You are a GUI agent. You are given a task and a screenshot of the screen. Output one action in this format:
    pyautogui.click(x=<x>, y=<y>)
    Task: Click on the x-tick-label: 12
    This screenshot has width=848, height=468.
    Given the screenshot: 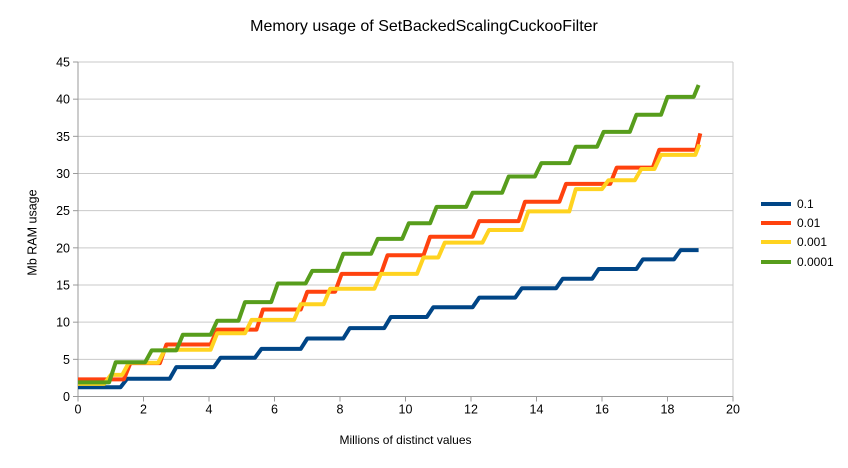 What is the action you would take?
    pyautogui.click(x=471, y=410)
    